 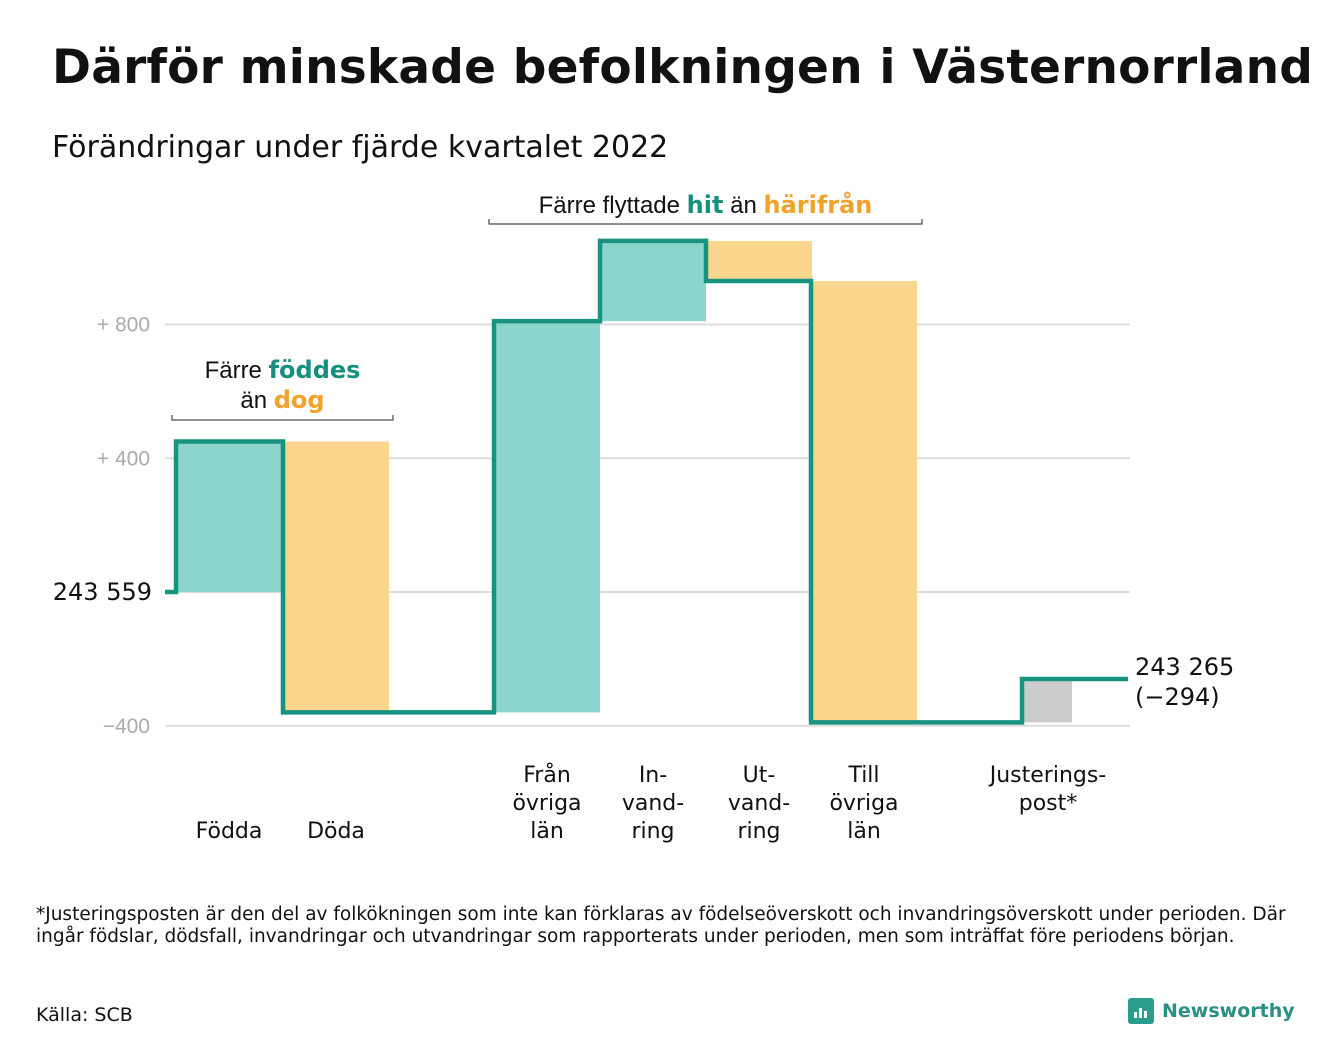 What do you see at coordinates (237, 370) in the screenshot?
I see `annotation-part: Färre` at bounding box center [237, 370].